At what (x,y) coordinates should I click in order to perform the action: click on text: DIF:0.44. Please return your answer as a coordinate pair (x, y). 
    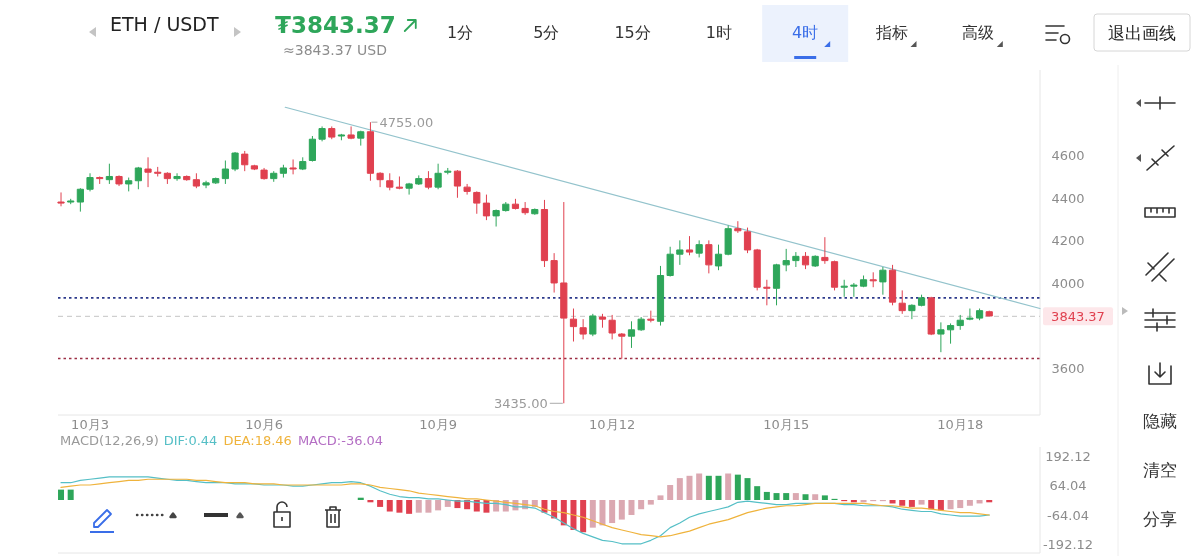
    Looking at the image, I should click on (190, 440).